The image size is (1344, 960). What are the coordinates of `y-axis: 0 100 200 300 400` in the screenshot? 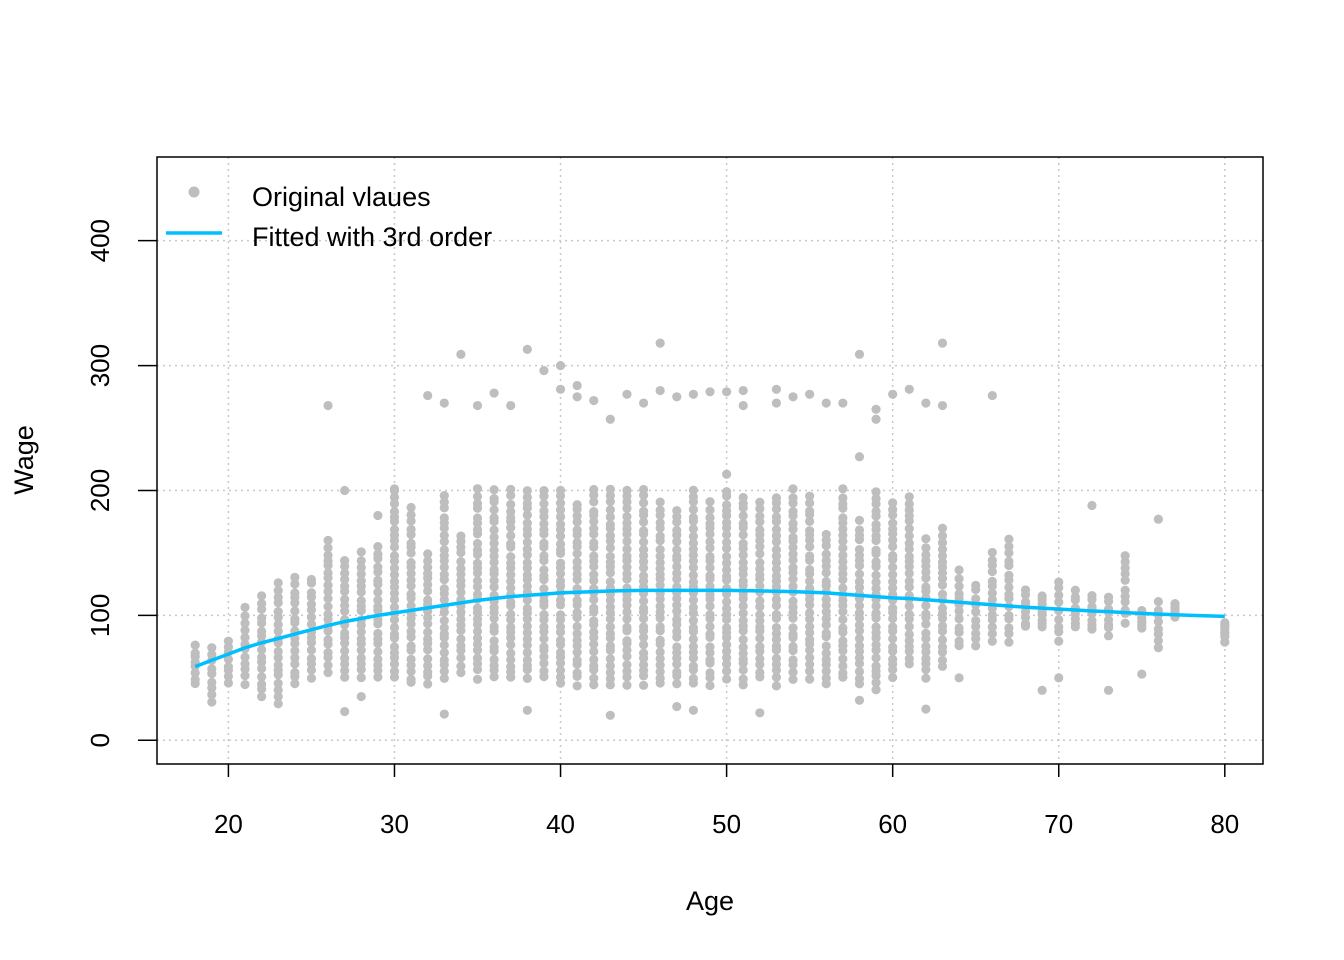 It's located at (121, 483).